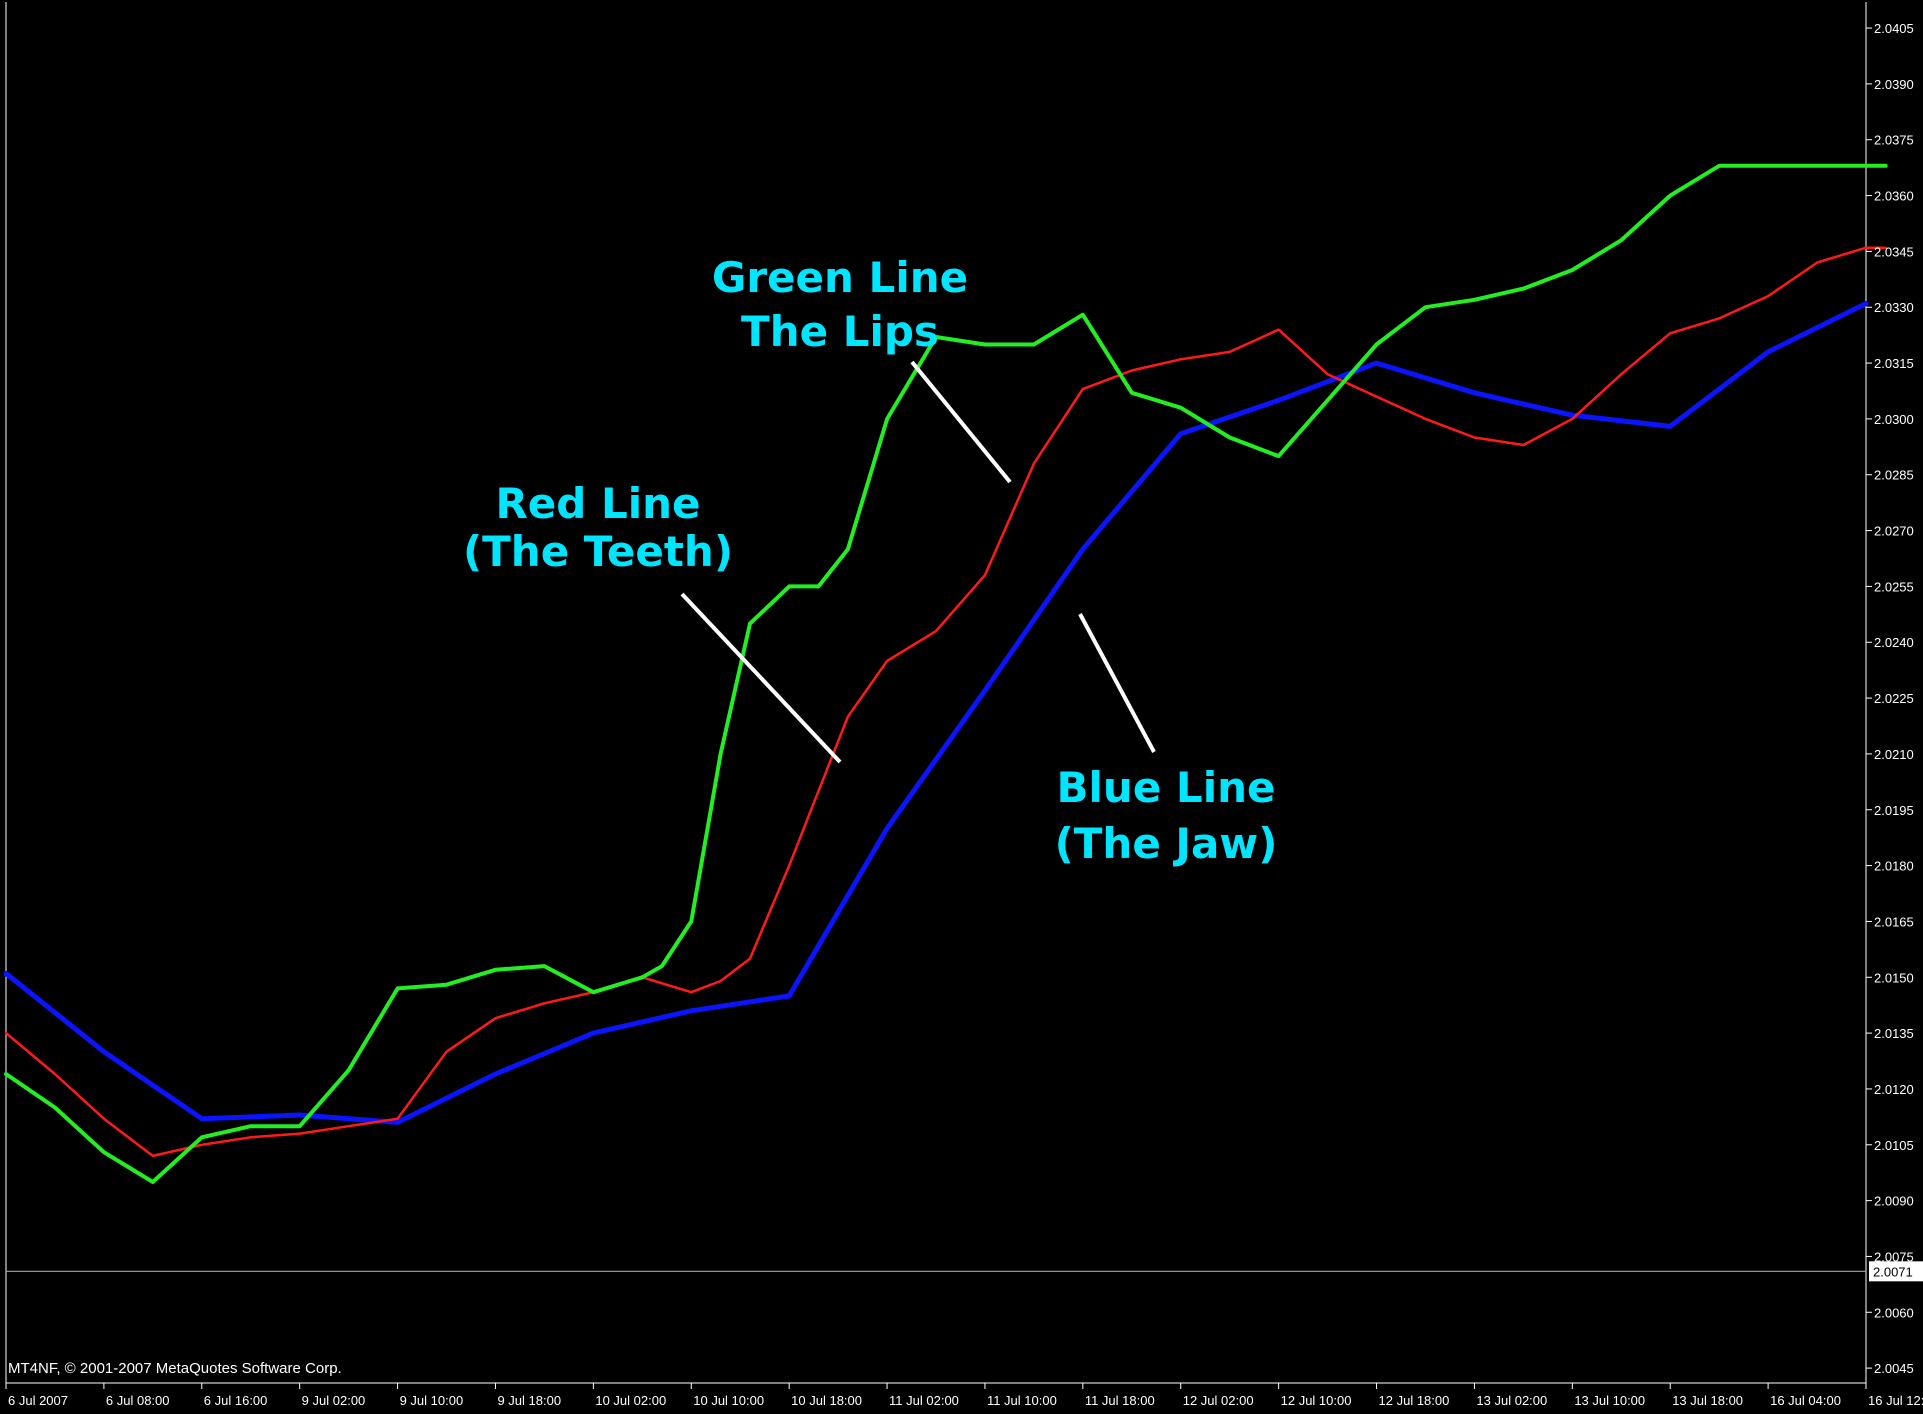 The width and height of the screenshot is (1923, 1414). Describe the element at coordinates (1894, 140) in the screenshot. I see `y-tick-label: 2.0375` at that location.